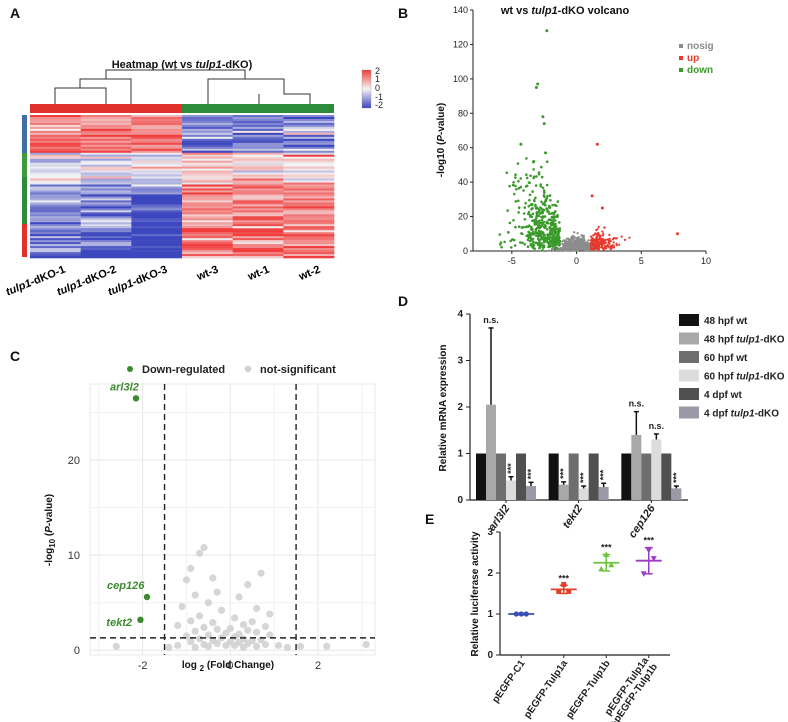  What do you see at coordinates (490, 532) in the screenshot?
I see `y-tick-label: 3` at bounding box center [490, 532].